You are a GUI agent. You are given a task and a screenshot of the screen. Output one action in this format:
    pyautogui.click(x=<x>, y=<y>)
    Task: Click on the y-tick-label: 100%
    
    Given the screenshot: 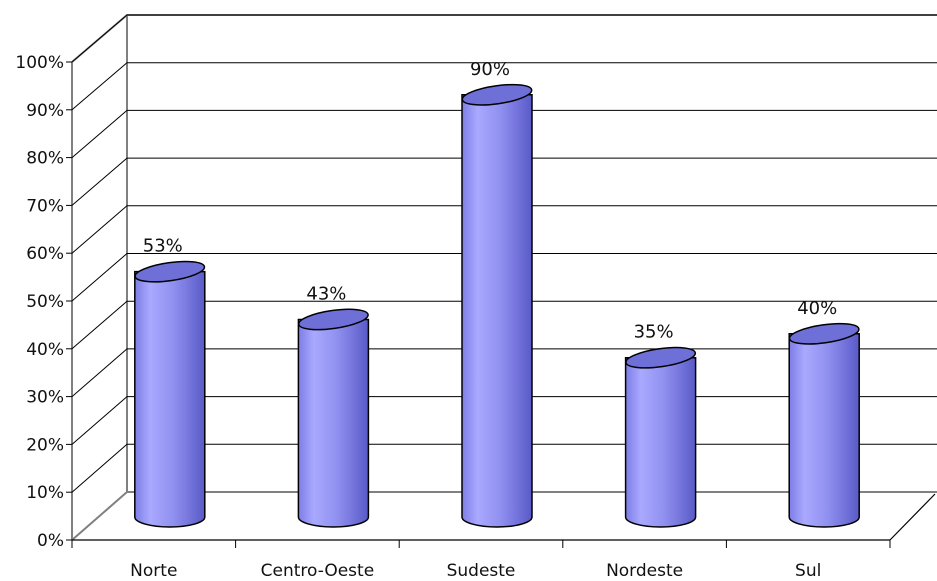 What is the action you would take?
    pyautogui.click(x=39, y=63)
    